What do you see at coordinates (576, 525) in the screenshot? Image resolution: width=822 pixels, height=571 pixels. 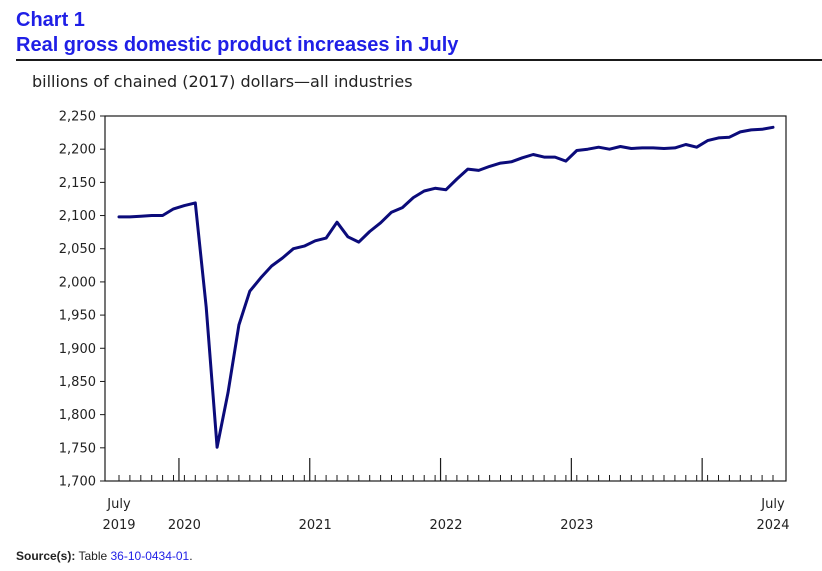 I see `x-tick-label-year: 2023` at bounding box center [576, 525].